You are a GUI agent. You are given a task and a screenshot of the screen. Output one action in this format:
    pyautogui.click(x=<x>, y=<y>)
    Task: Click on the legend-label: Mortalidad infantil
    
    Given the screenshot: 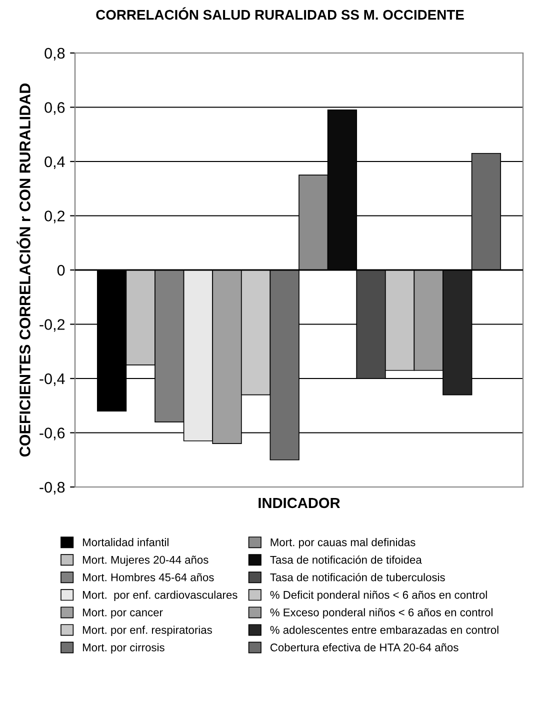 What is the action you would take?
    pyautogui.click(x=125, y=542)
    